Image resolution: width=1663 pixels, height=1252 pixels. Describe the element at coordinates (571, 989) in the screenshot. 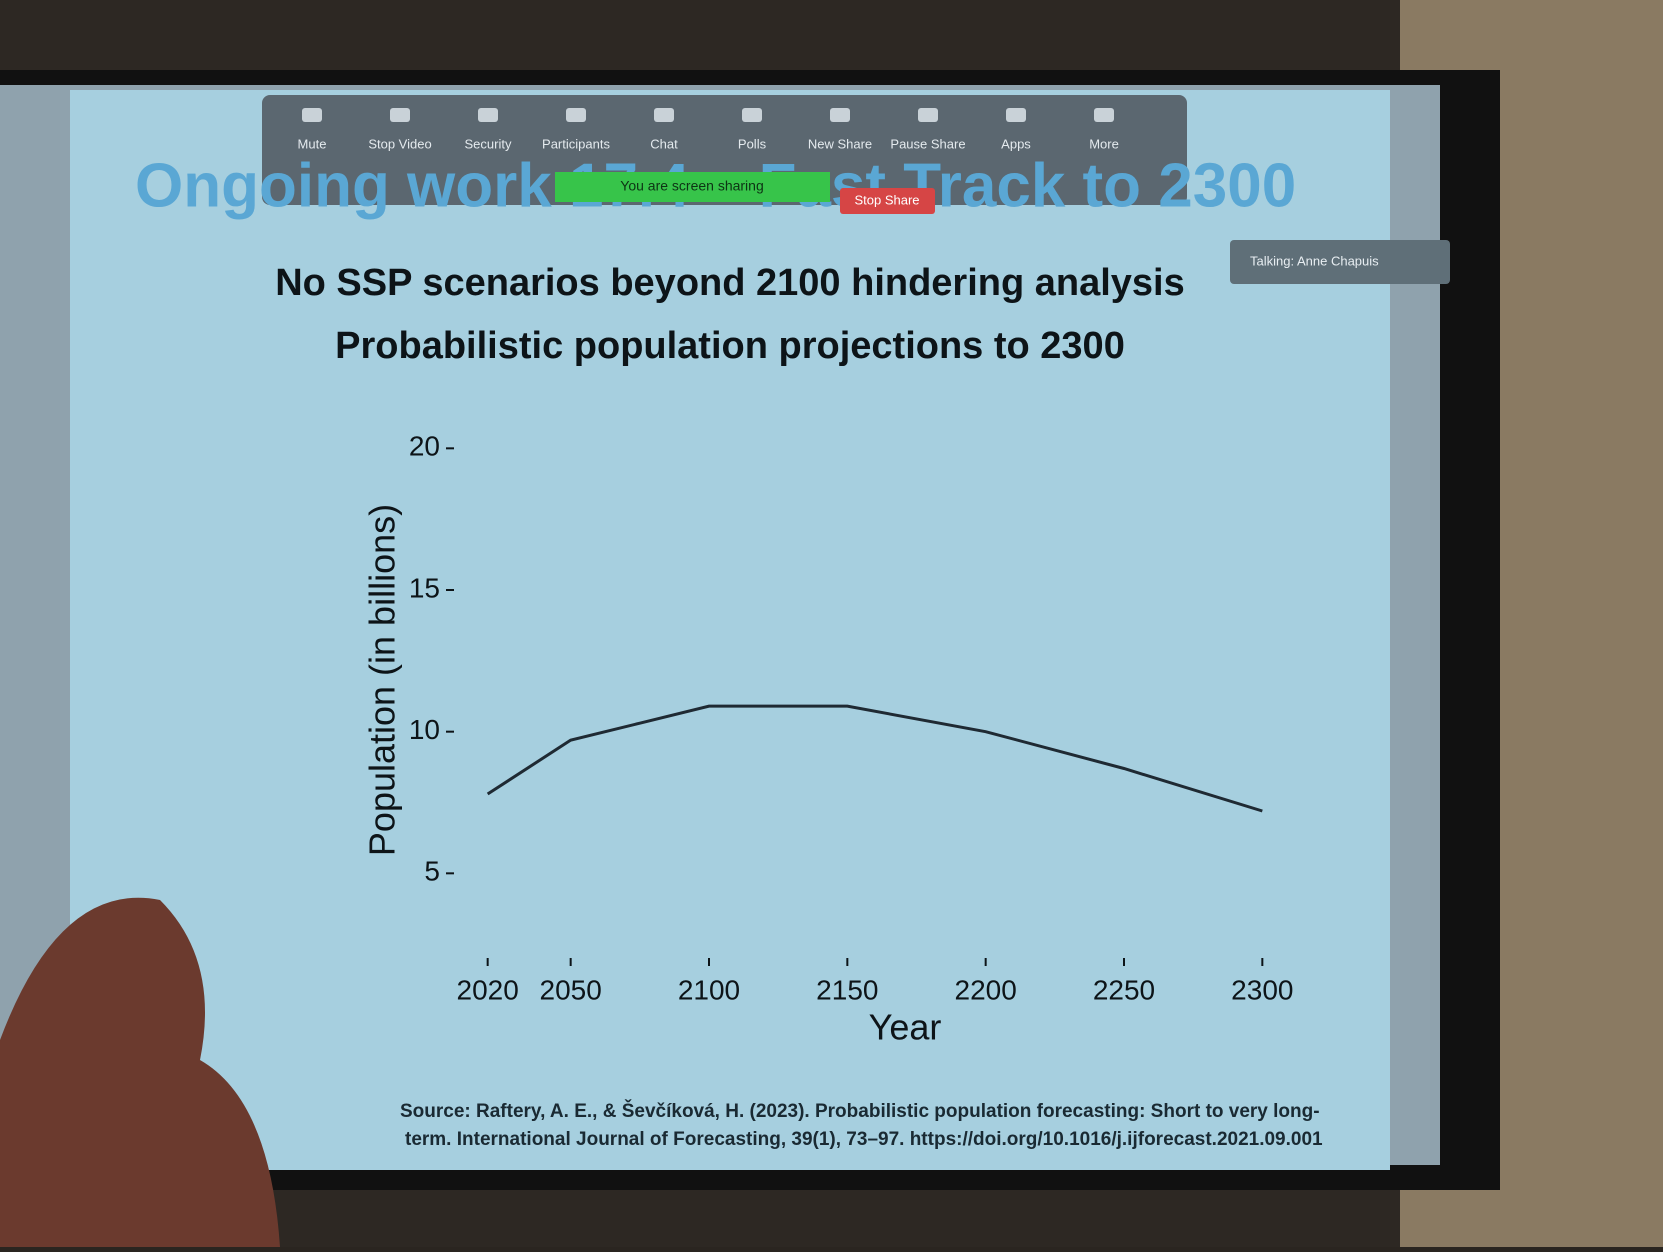

I see `x-tick-label: 2050` at that location.